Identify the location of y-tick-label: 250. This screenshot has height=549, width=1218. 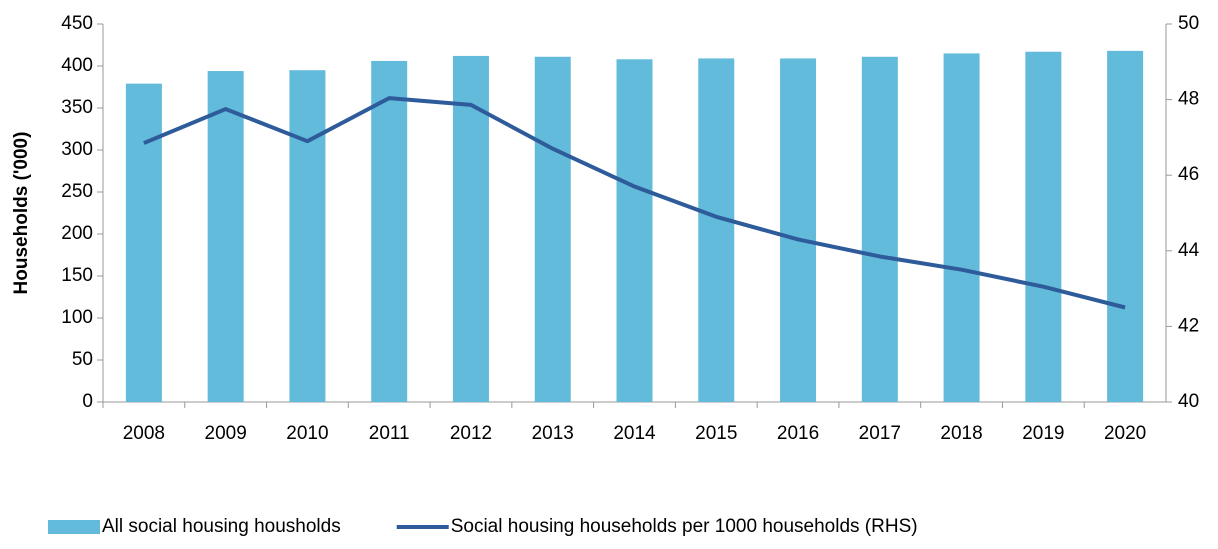
(77, 191).